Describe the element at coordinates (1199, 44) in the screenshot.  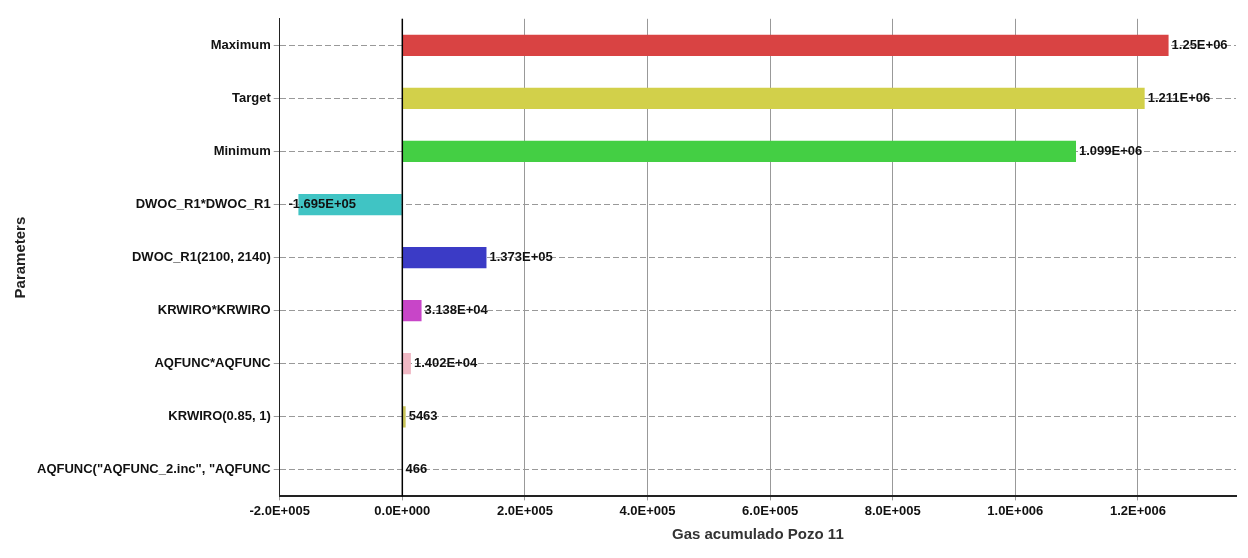
I see `data-label: 1.25E+06` at that location.